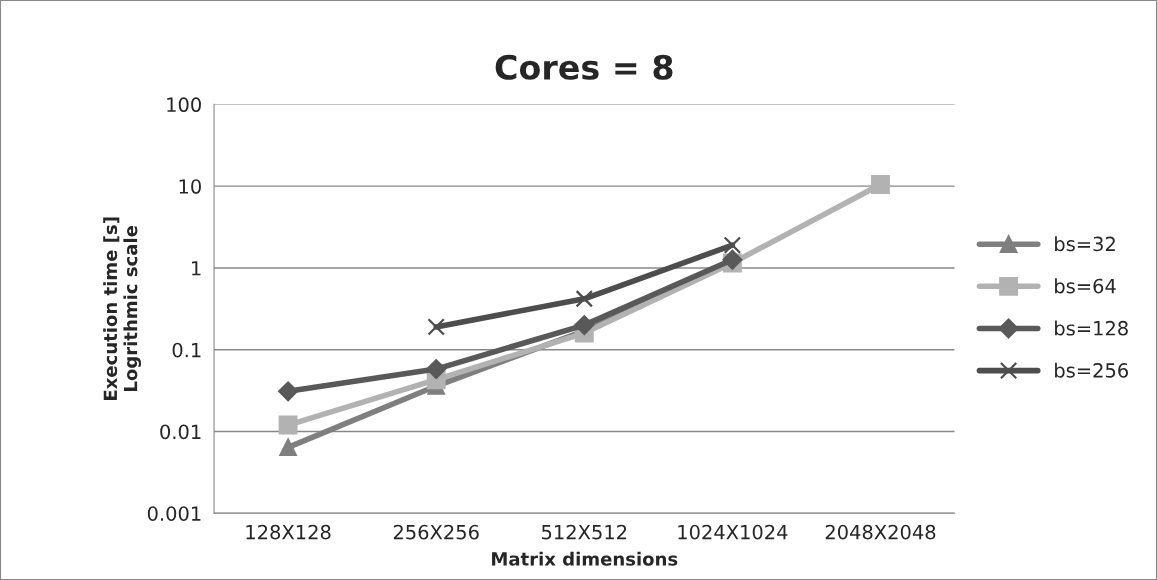 Image resolution: width=1157 pixels, height=580 pixels. I want to click on chart-title: Cores = 8, so click(584, 67).